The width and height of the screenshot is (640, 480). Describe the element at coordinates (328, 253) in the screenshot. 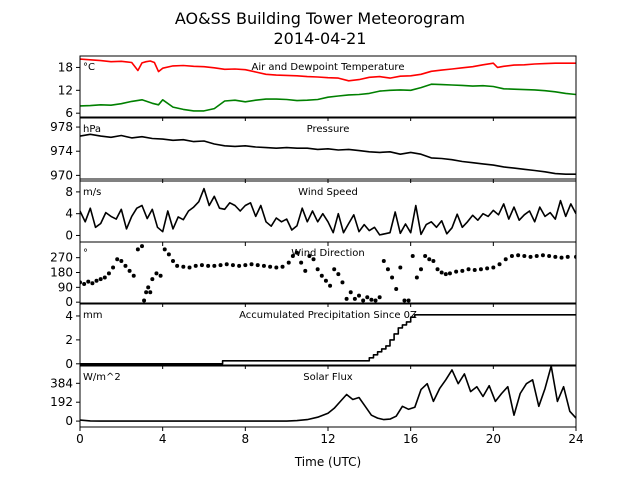

I see `wind_direction-title: Wind Direction` at that location.